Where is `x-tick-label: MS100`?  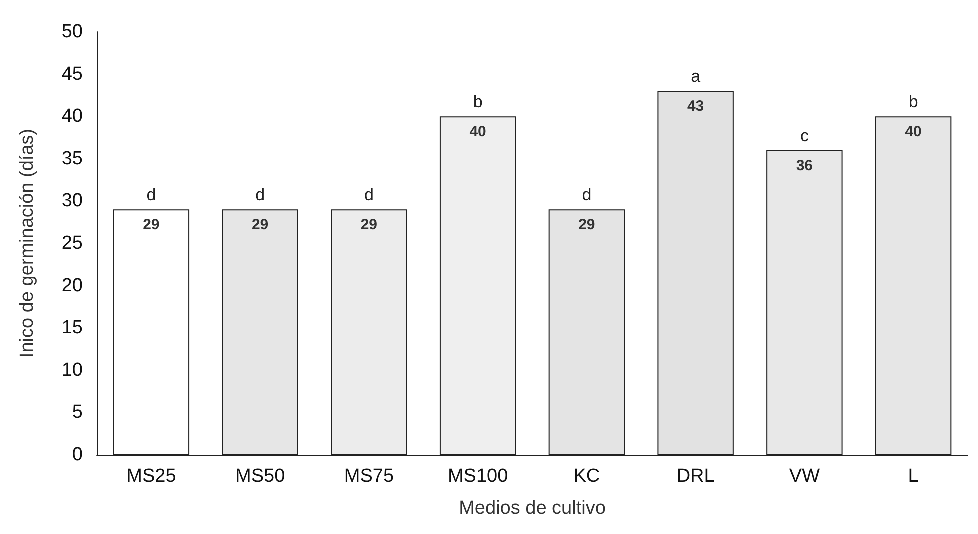
x-tick-label: MS100 is located at coordinates (478, 476).